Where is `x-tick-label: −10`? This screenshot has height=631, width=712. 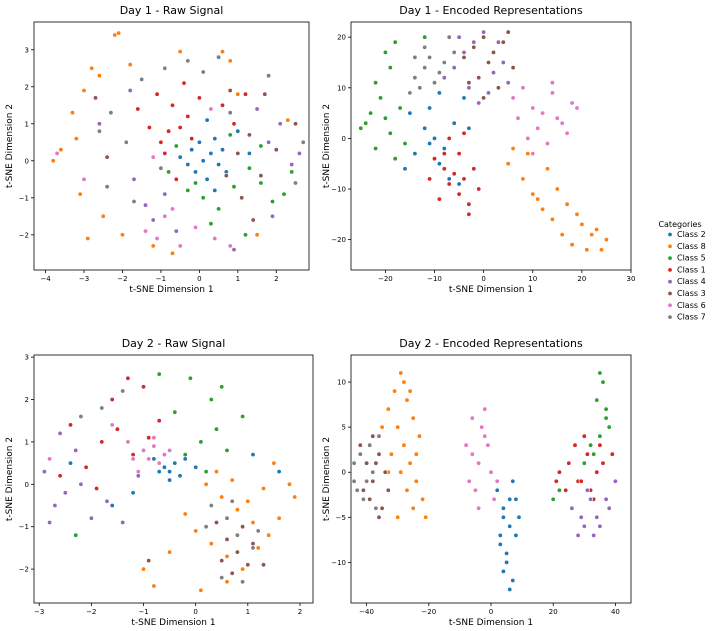 x-tick-label: −10 is located at coordinates (434, 279).